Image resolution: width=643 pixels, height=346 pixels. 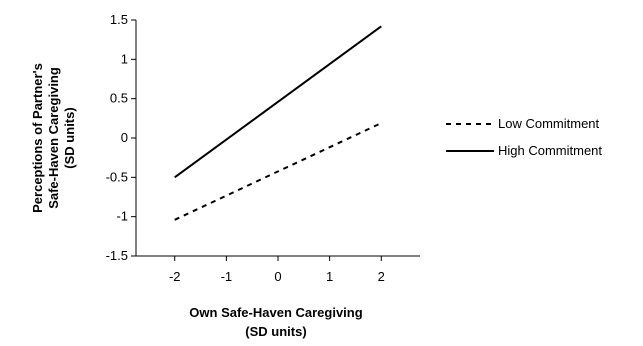 What do you see at coordinates (117, 255) in the screenshot?
I see `y-tick-label: -1.5` at bounding box center [117, 255].